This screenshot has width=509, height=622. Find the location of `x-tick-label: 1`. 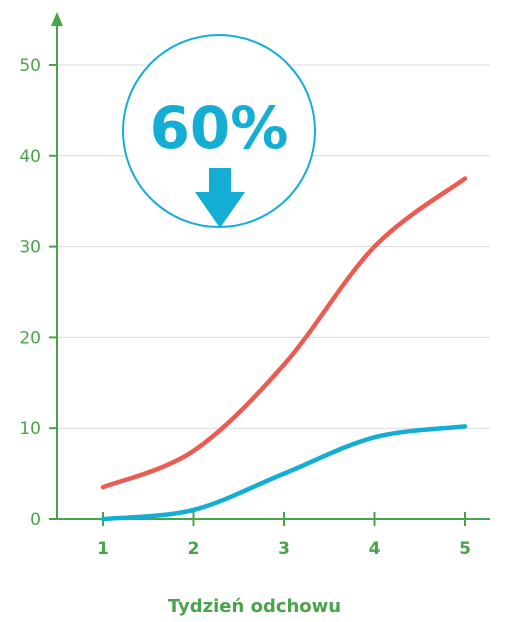

x-tick-label: 1 is located at coordinates (103, 549).